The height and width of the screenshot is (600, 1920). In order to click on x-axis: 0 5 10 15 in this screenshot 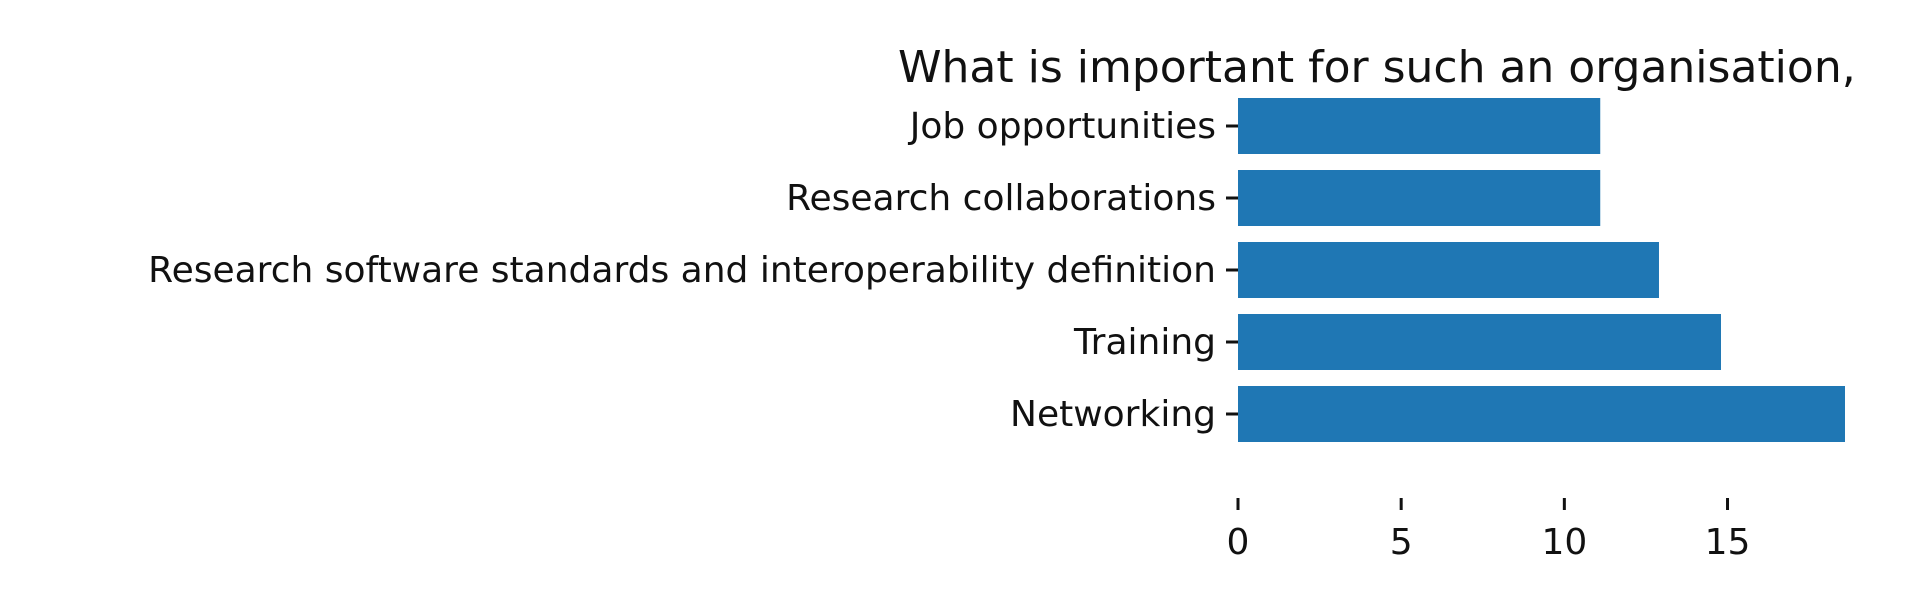, I will do `click(1489, 530)`.